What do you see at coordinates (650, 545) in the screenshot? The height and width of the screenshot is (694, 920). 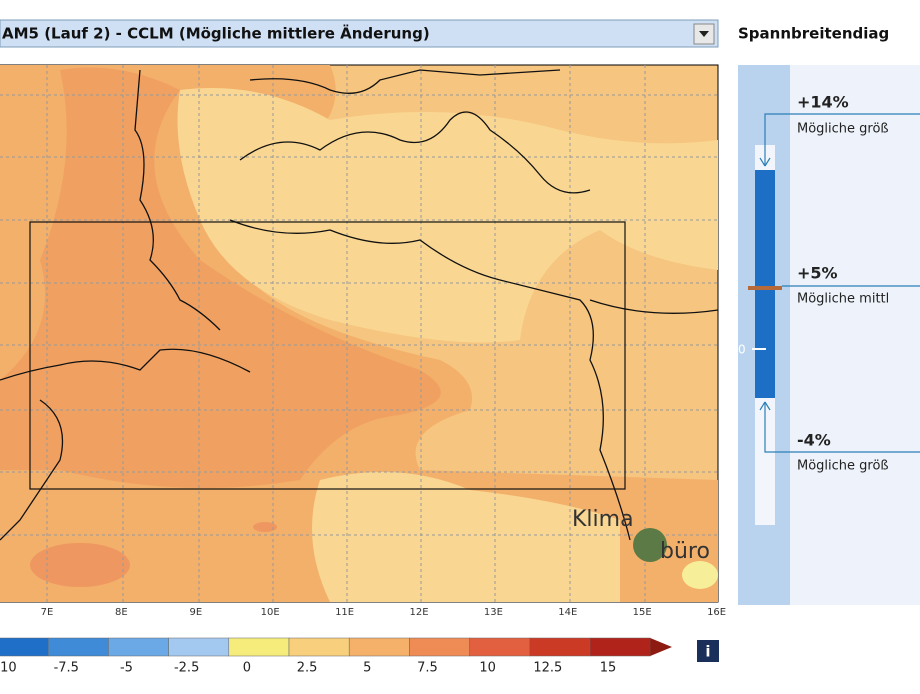 I see `logo-globe` at bounding box center [650, 545].